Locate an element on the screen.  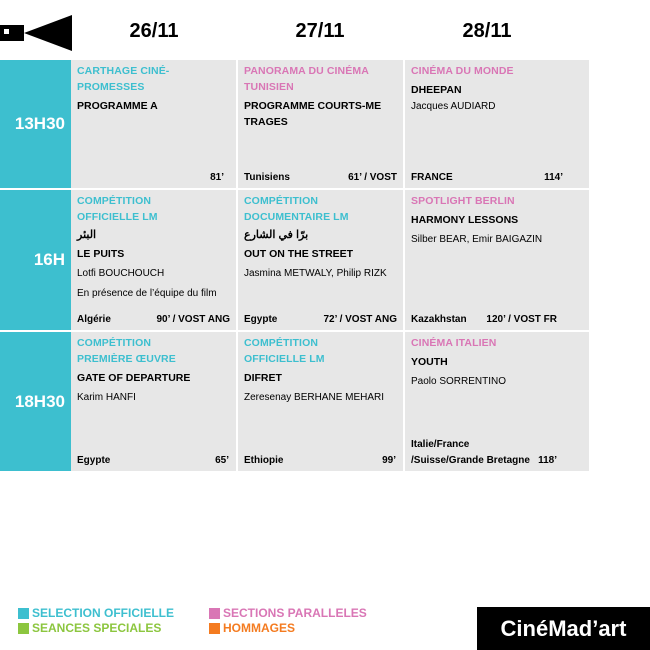
legend-label: SECTIONS PARALLELES is located at coordinates (295, 613).